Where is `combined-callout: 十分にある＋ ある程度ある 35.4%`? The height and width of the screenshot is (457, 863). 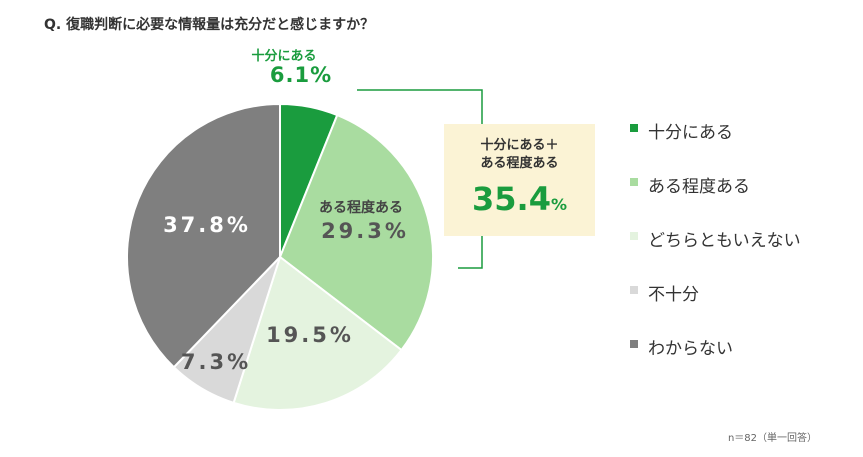 combined-callout: 十分にある＋ ある程度ある 35.4% is located at coordinates (519, 180).